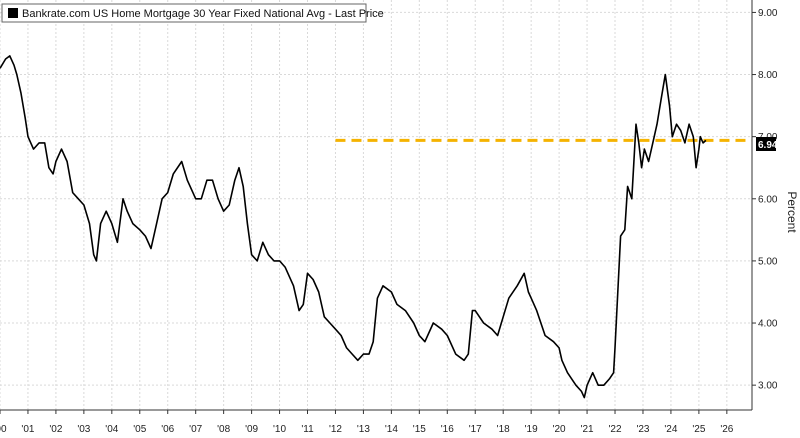  I want to click on y-tick-label: 4.00, so click(768, 324).